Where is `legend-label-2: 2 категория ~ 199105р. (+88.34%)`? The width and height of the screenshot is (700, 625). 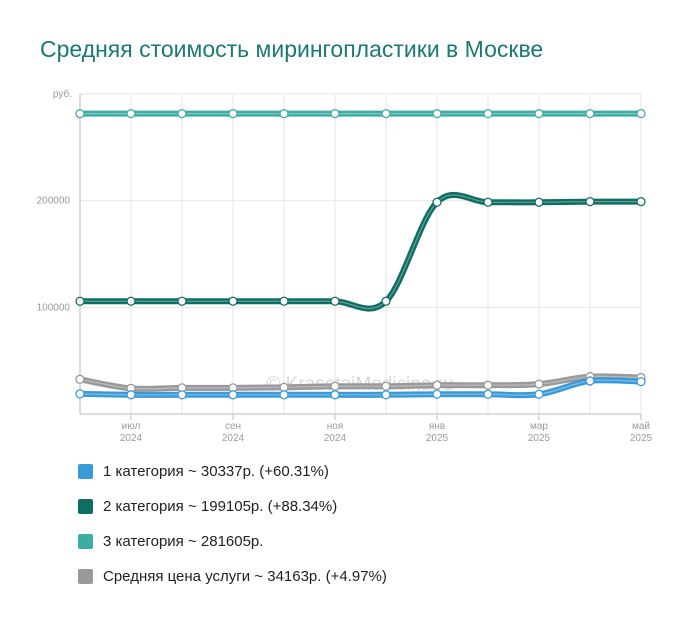
legend-label-2: 2 категория ~ 199105р. (+88.34%) is located at coordinates (220, 506).